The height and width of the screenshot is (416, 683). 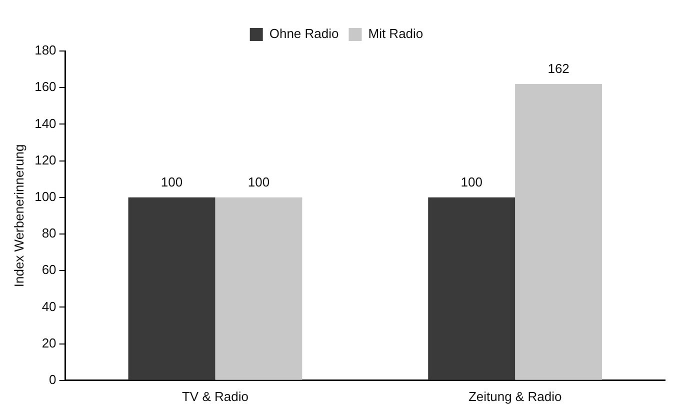 I want to click on y-tick-label: 40, so click(x=49, y=306).